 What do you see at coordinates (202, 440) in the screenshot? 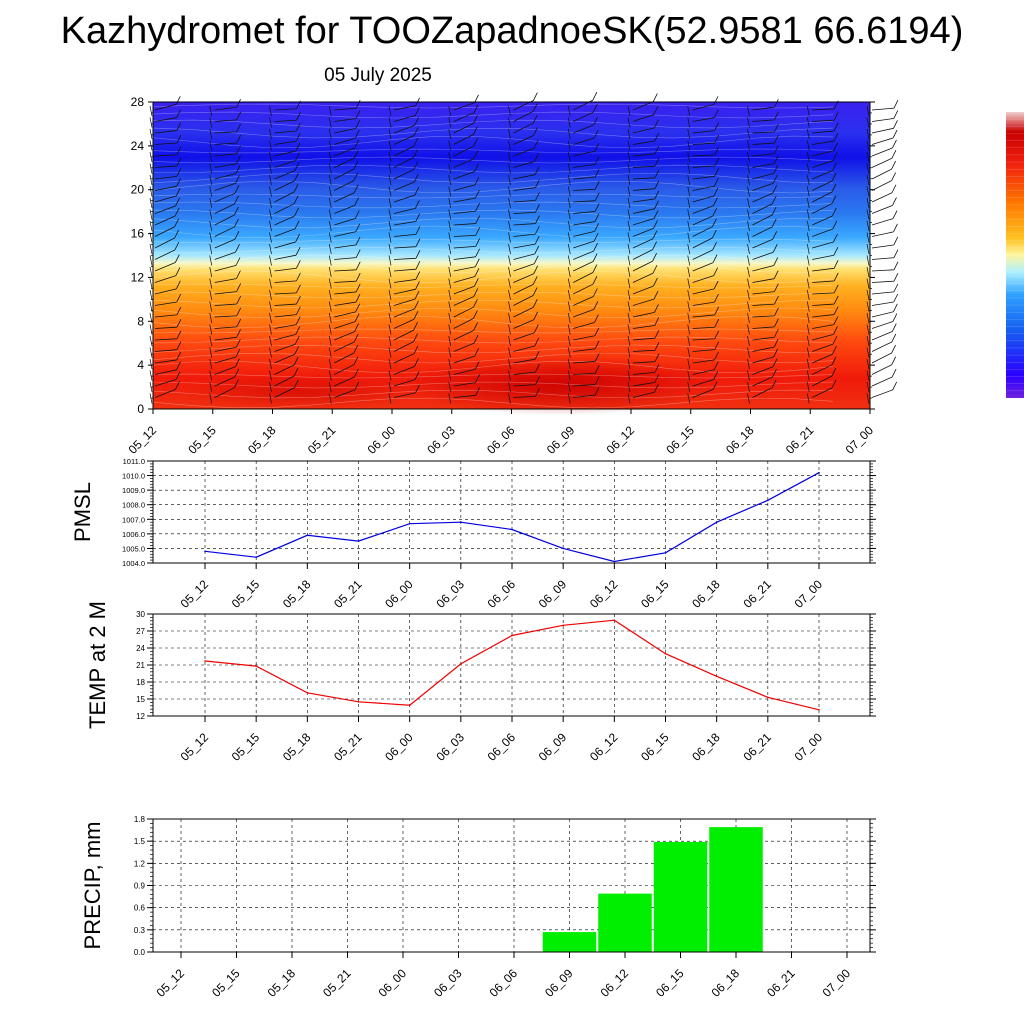
I see `x-tick-label: 05_15` at bounding box center [202, 440].